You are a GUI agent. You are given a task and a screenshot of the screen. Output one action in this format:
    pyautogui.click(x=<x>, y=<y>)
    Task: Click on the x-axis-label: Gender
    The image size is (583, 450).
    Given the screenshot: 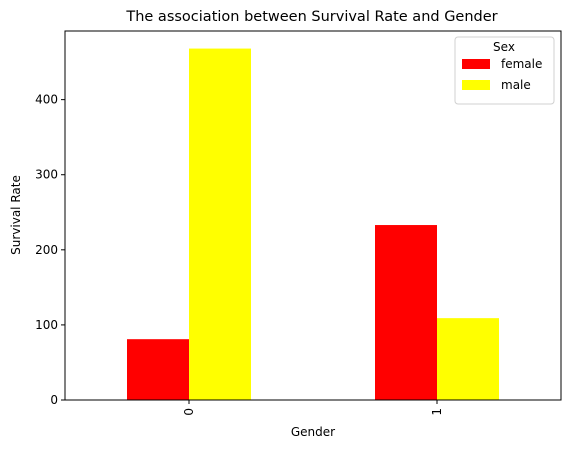 What is the action you would take?
    pyautogui.click(x=313, y=432)
    